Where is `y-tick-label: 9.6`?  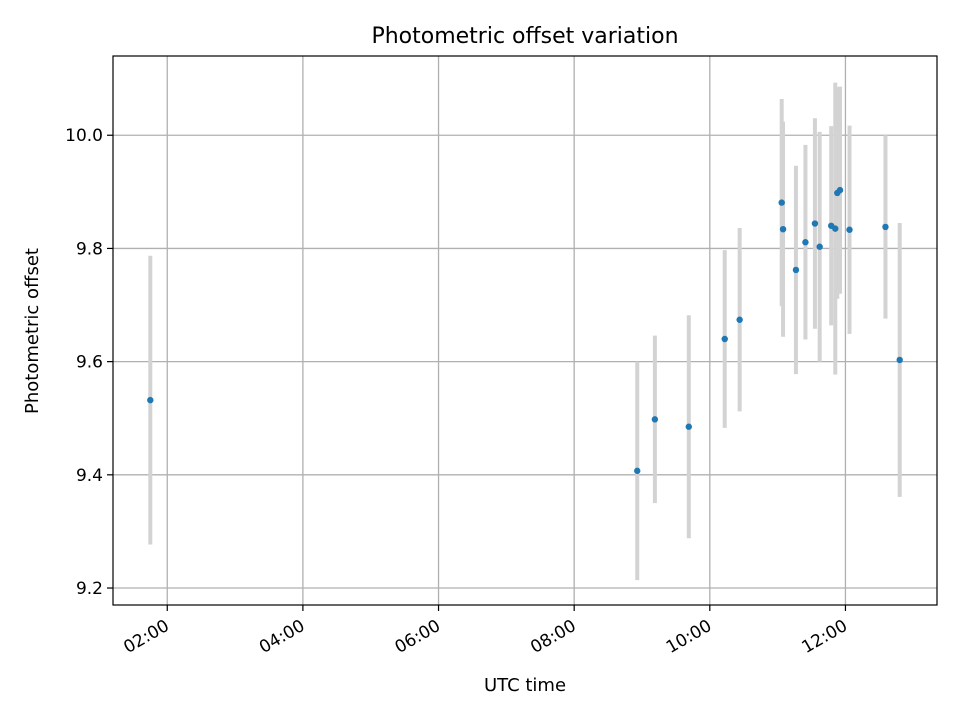 y-tick-label: 9.6 is located at coordinates (89, 363).